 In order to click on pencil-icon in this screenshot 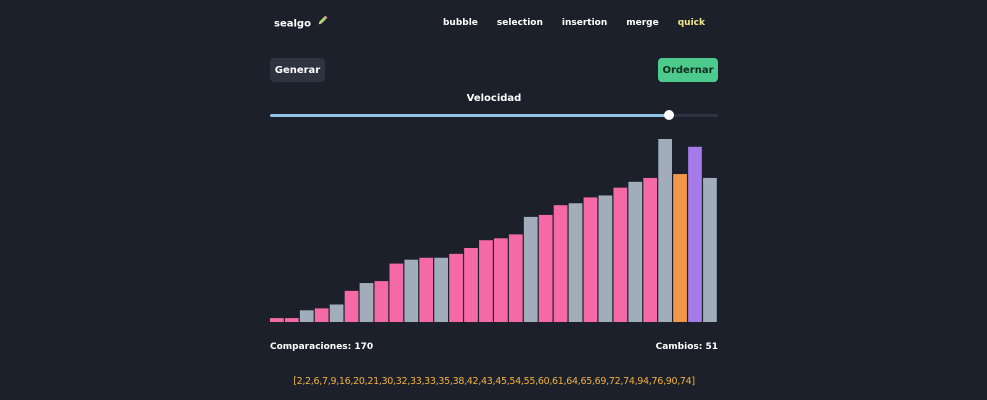, I will do `click(322, 23)`.